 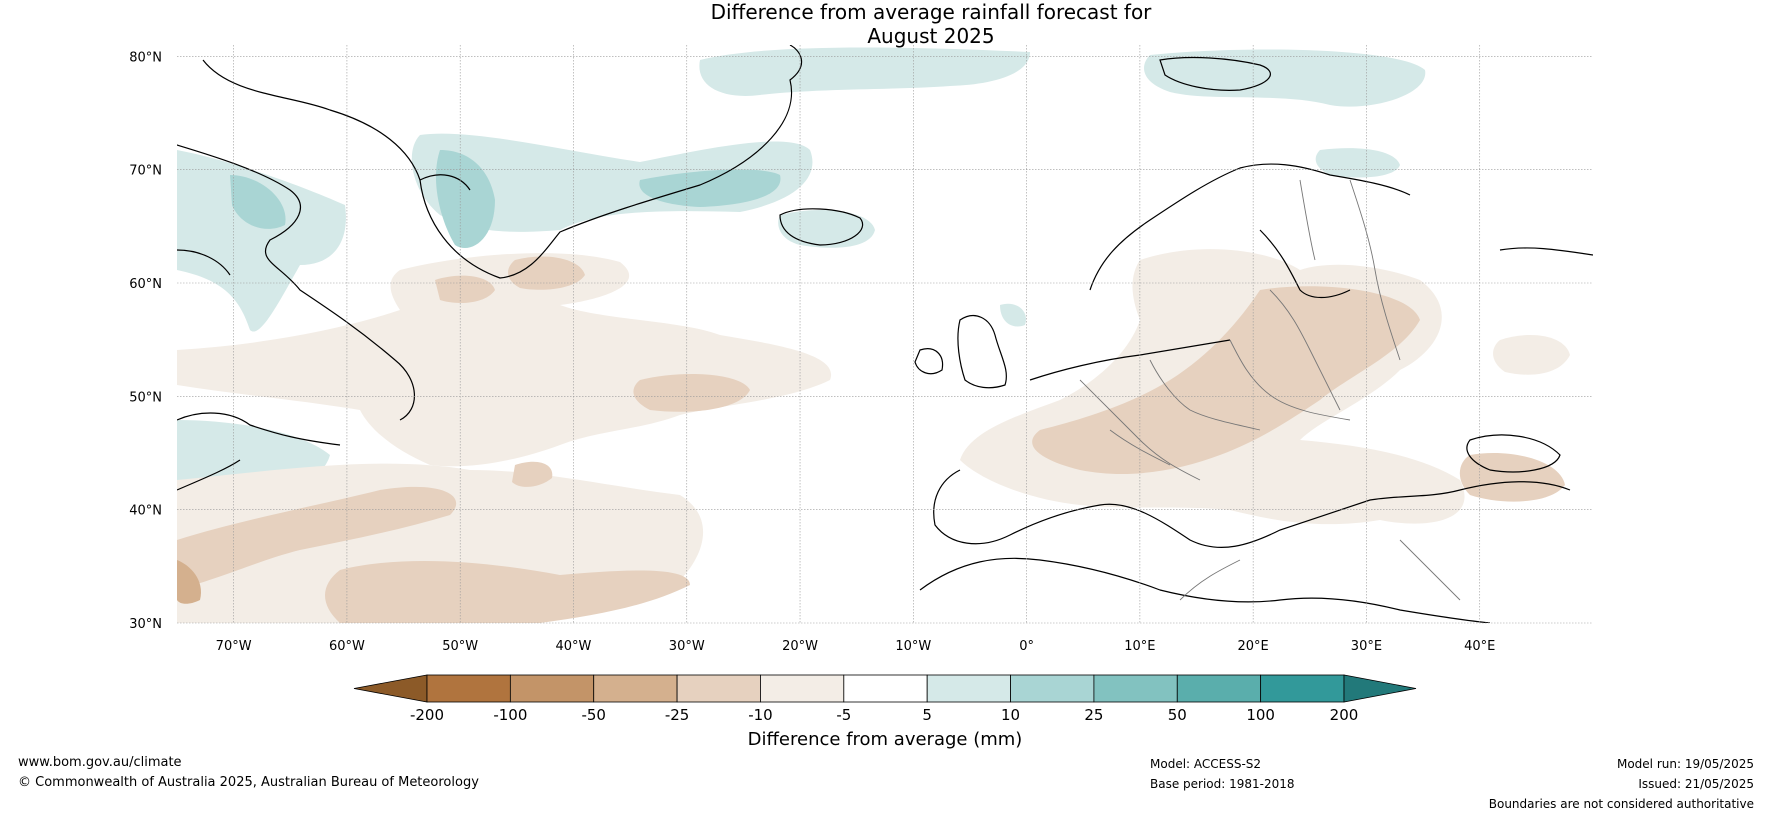 I want to click on greenland-coast, so click(x=502, y=162).